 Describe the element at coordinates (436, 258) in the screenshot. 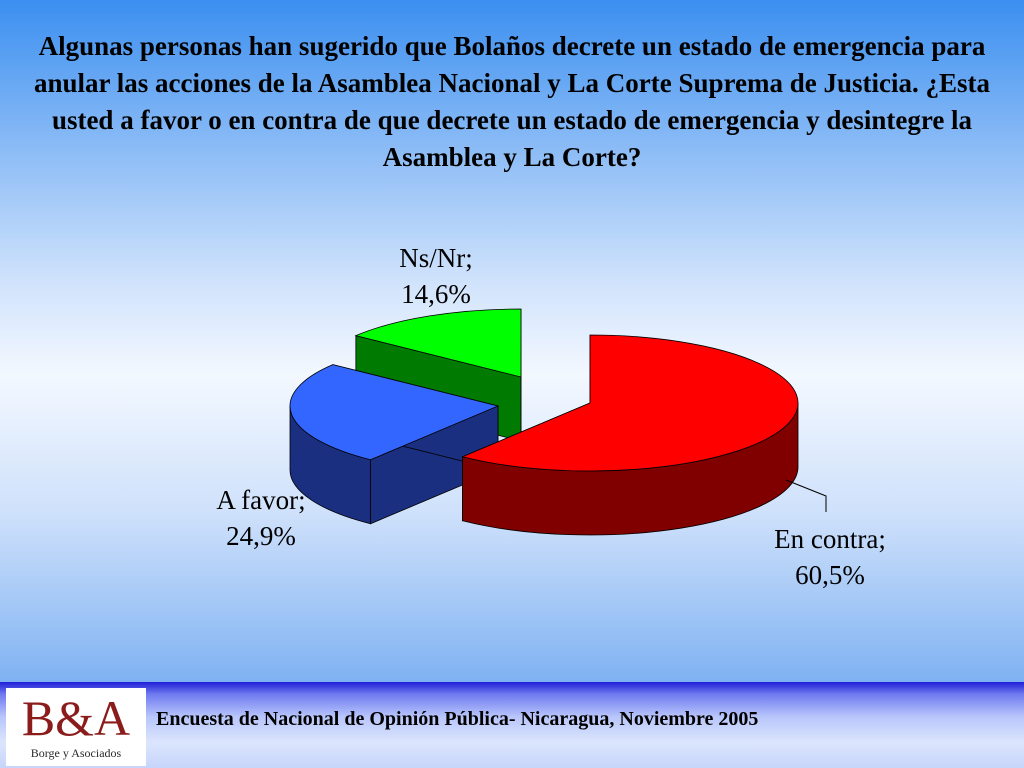

I see `label-ns-nr-name: Ns/Nr;` at that location.